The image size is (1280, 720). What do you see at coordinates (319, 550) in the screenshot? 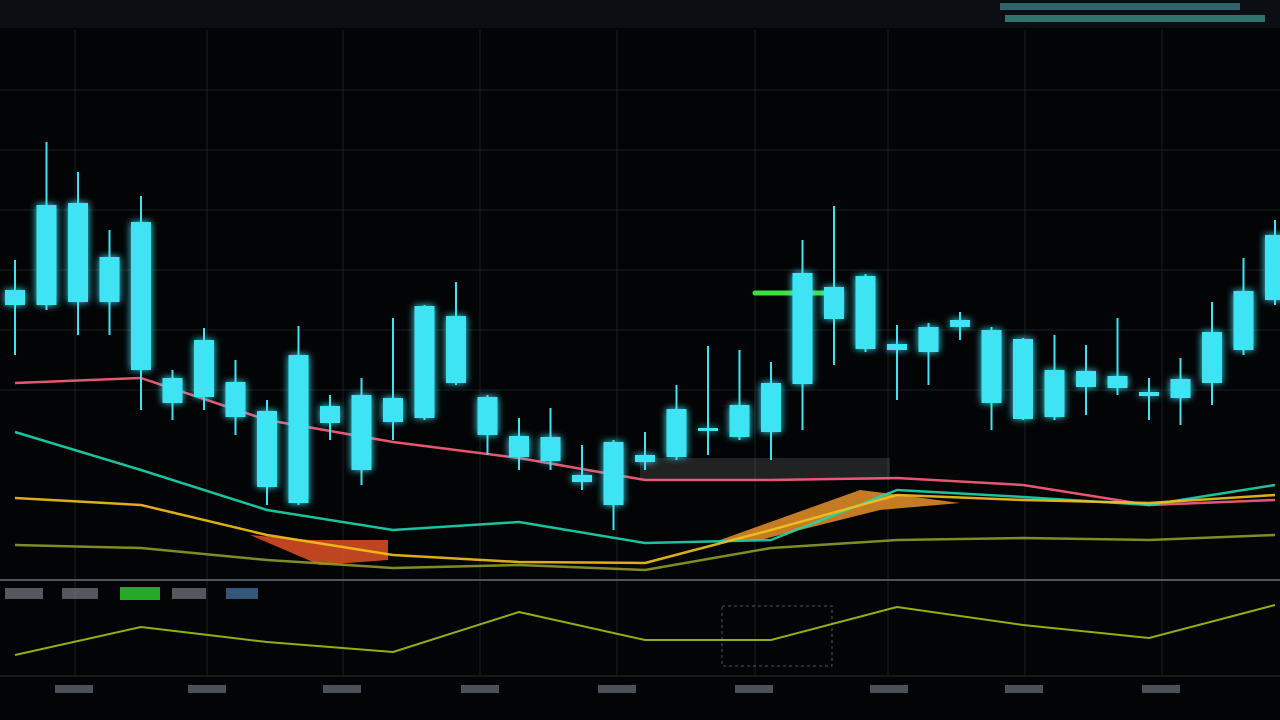
I see `highlight-area` at bounding box center [319, 550].